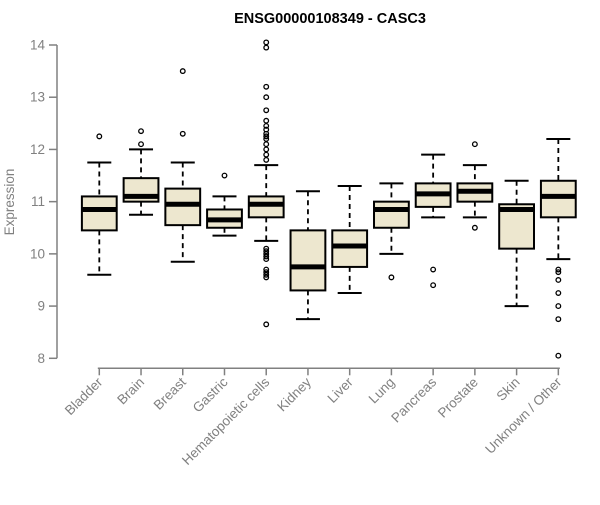  I want to click on box-kidney, so click(308, 255).